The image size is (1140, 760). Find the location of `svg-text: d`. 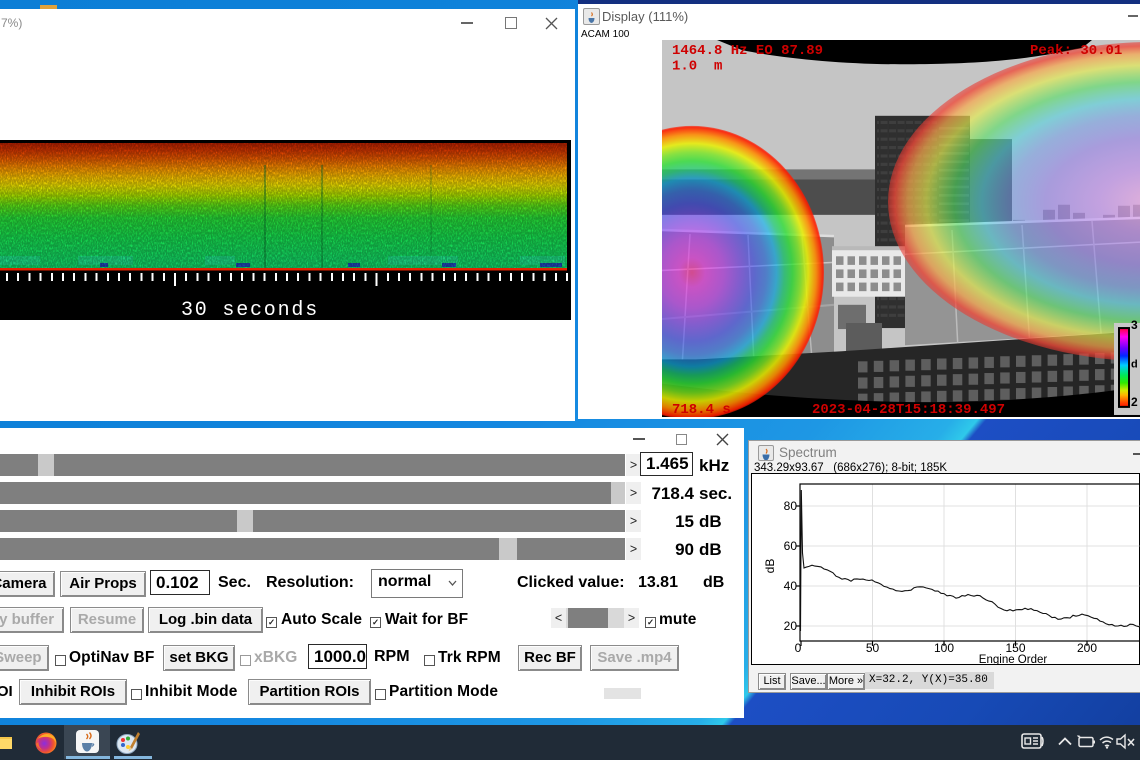

svg-text: d is located at coordinates (1134, 364).